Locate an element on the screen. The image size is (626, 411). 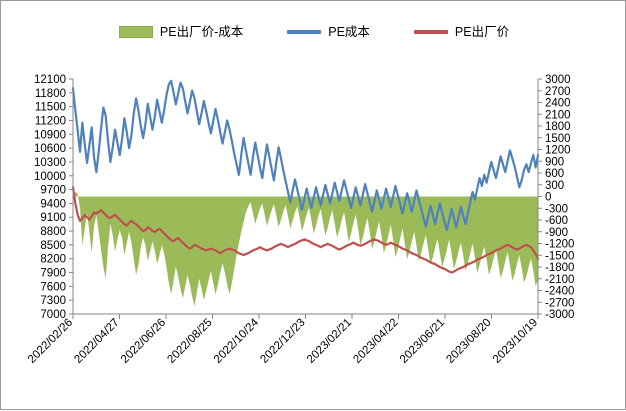
left-axis-tick-label: 12100 is located at coordinates (50, 80).